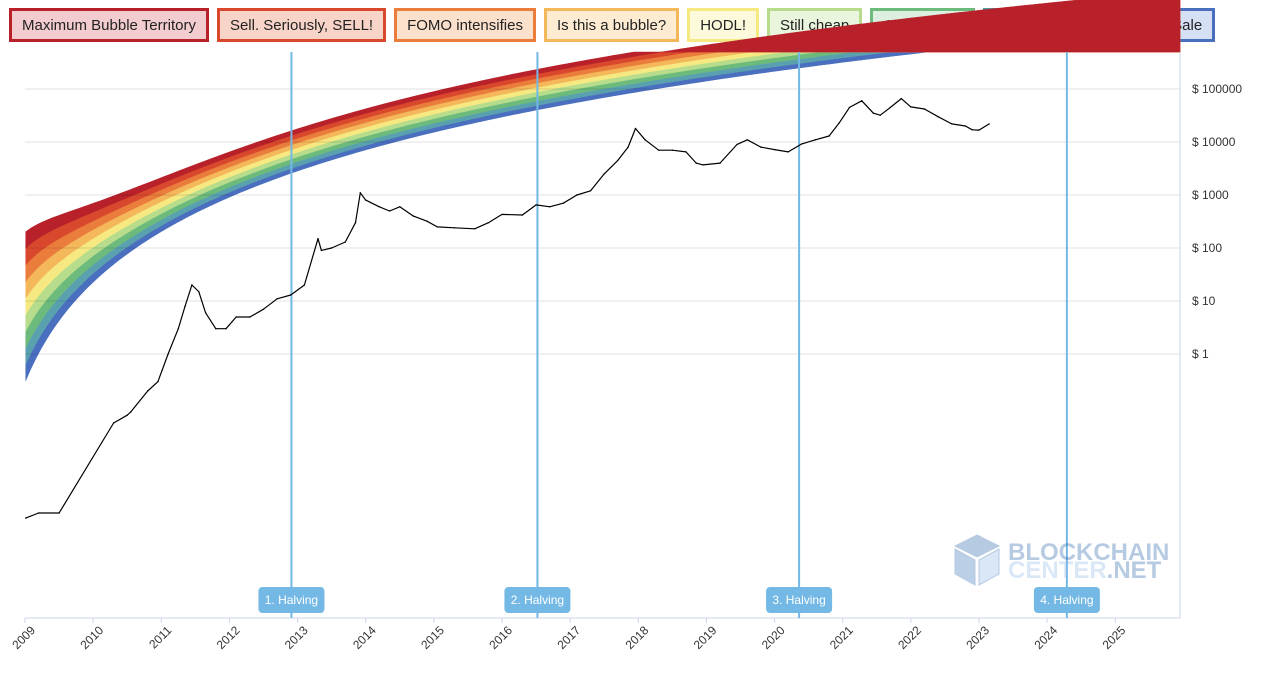 Image resolution: width=1263 pixels, height=687 pixels. What do you see at coordinates (637, 637) in the screenshot?
I see `x-tick-label: 2018` at bounding box center [637, 637].